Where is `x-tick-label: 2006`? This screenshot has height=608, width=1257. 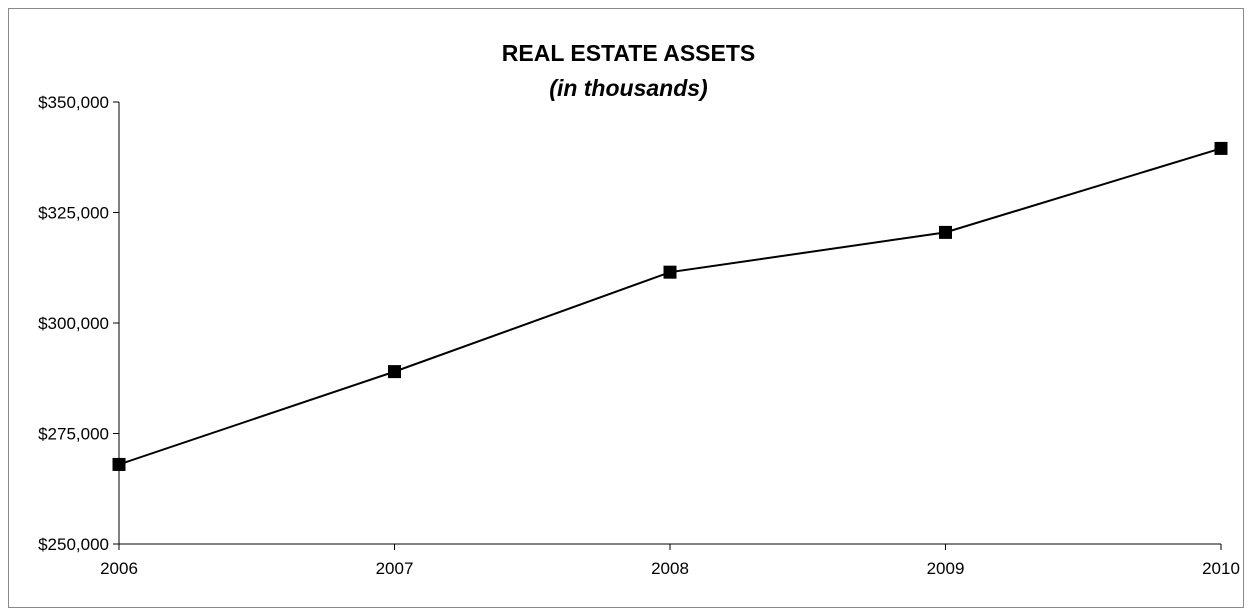 x-tick-label: 2006 is located at coordinates (119, 568).